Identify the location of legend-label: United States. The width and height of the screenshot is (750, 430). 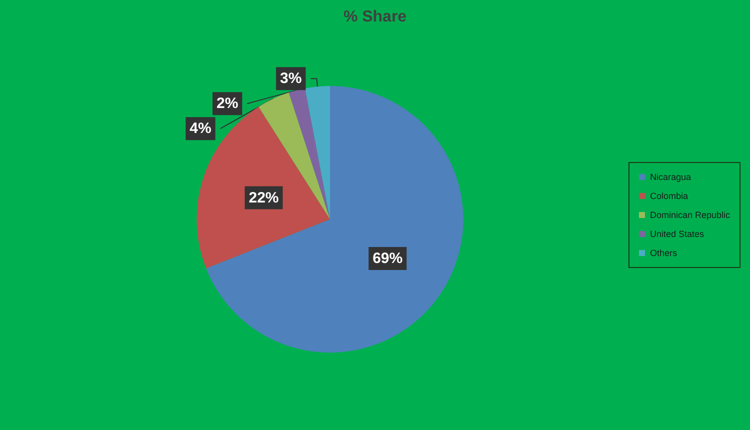
(677, 234).